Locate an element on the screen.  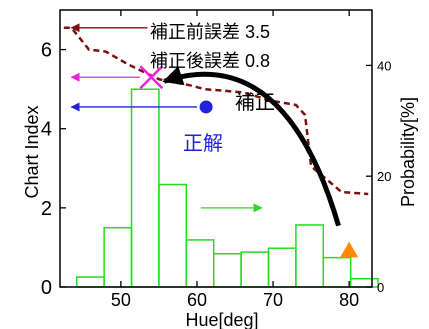
x-tick-label: 50 is located at coordinates (121, 300).